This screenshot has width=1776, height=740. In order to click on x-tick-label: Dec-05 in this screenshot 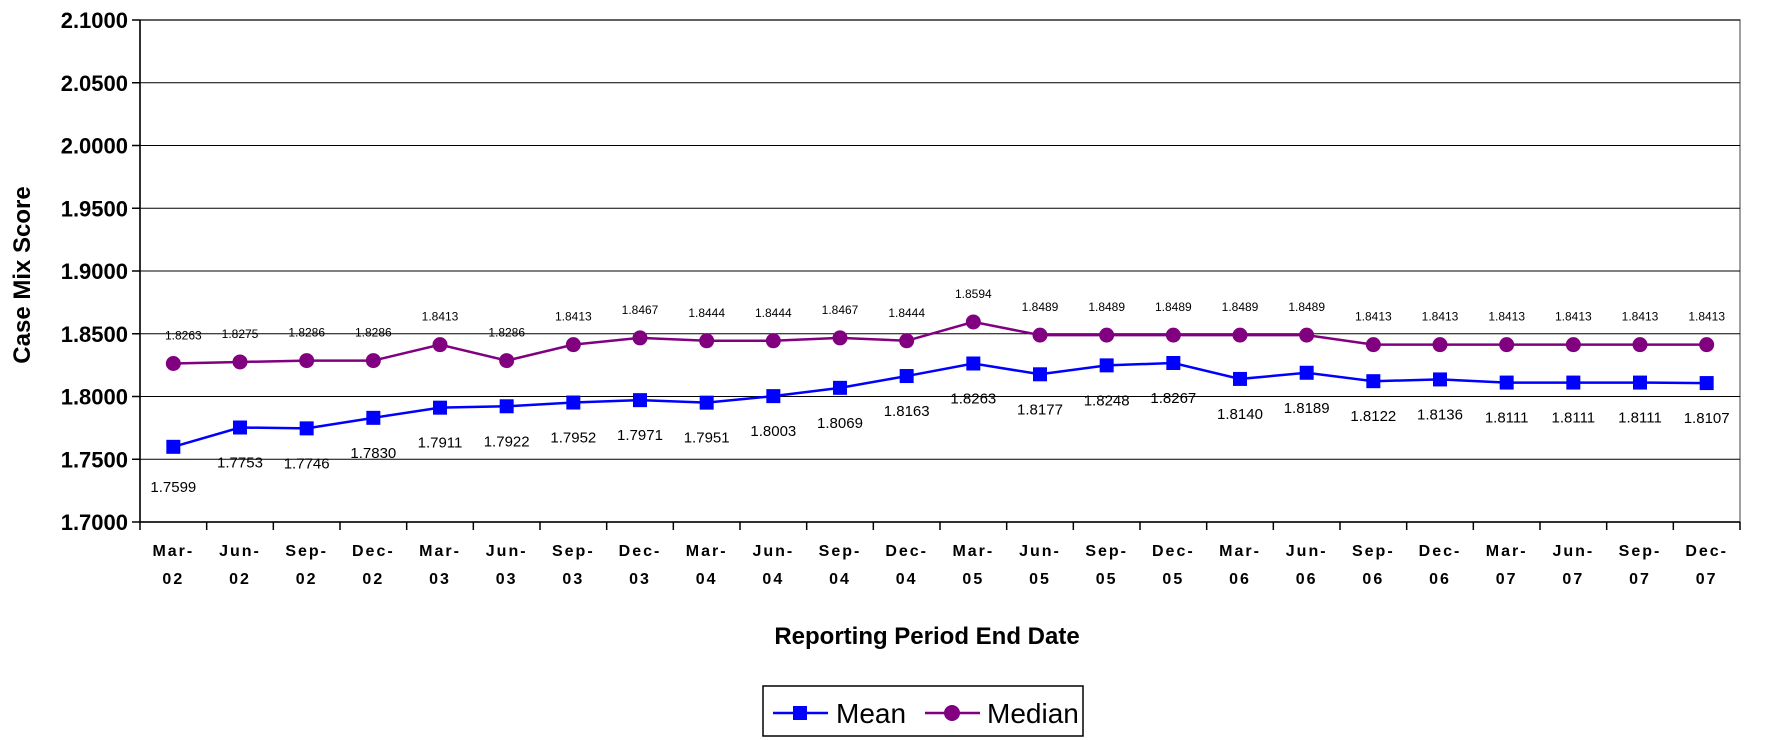, I will do `click(1173, 565)`.